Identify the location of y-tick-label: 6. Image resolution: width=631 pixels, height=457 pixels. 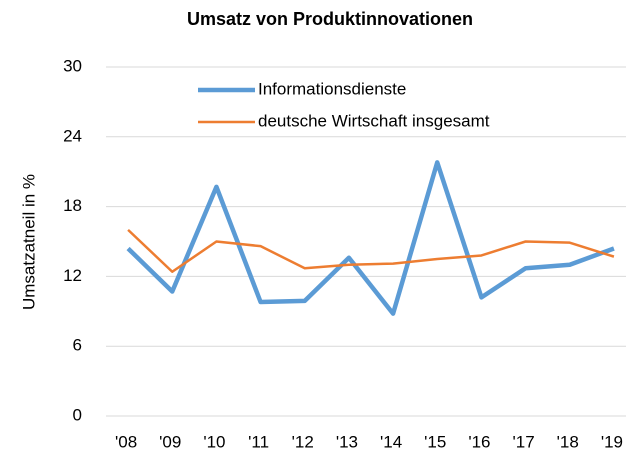
(77, 345).